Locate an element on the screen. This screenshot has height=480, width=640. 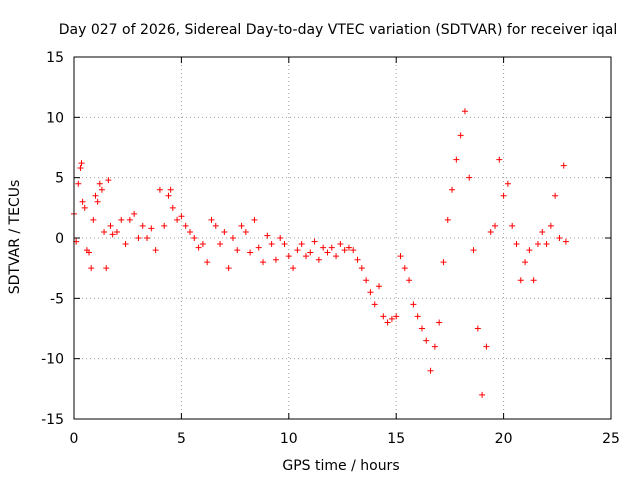
y-tick-label: 10 is located at coordinates (55, 118).